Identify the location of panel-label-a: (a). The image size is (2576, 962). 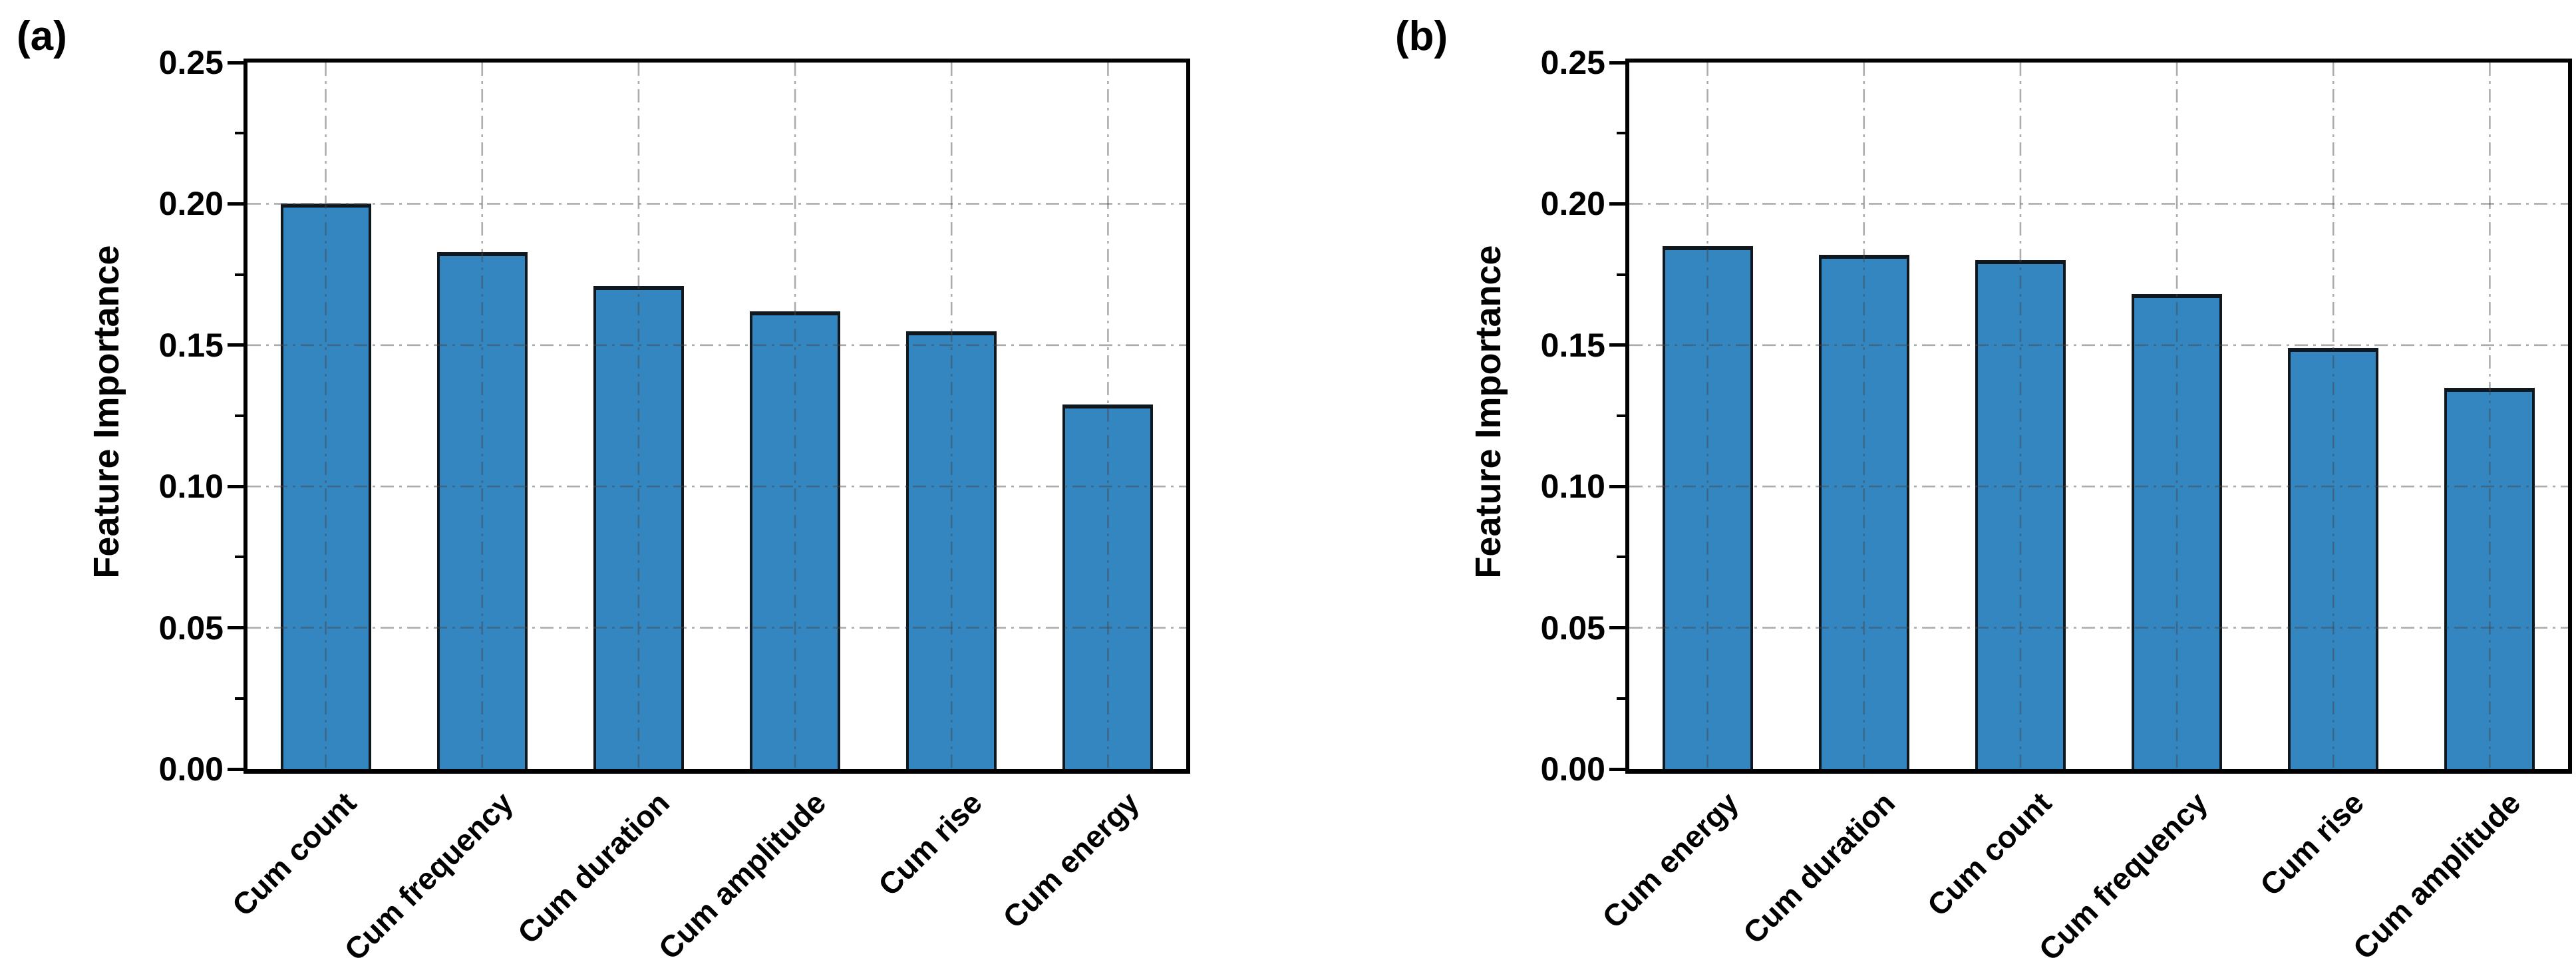
(42, 36).